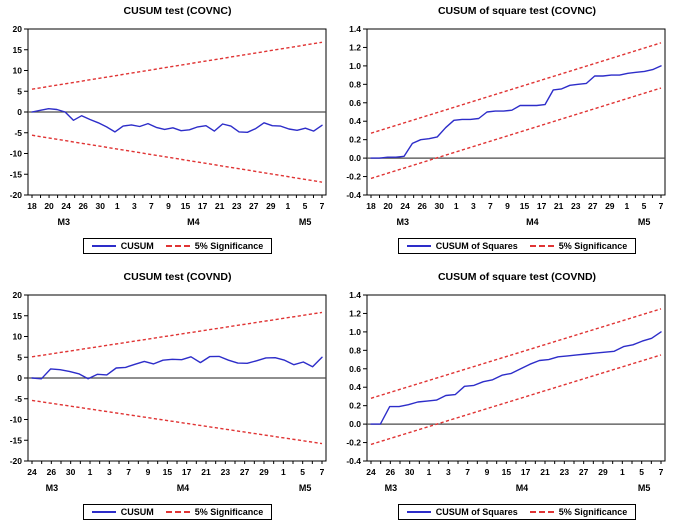 Image resolution: width=679 pixels, height=532 pixels. I want to click on legend-label-significance: 5% Significance, so click(593, 512).